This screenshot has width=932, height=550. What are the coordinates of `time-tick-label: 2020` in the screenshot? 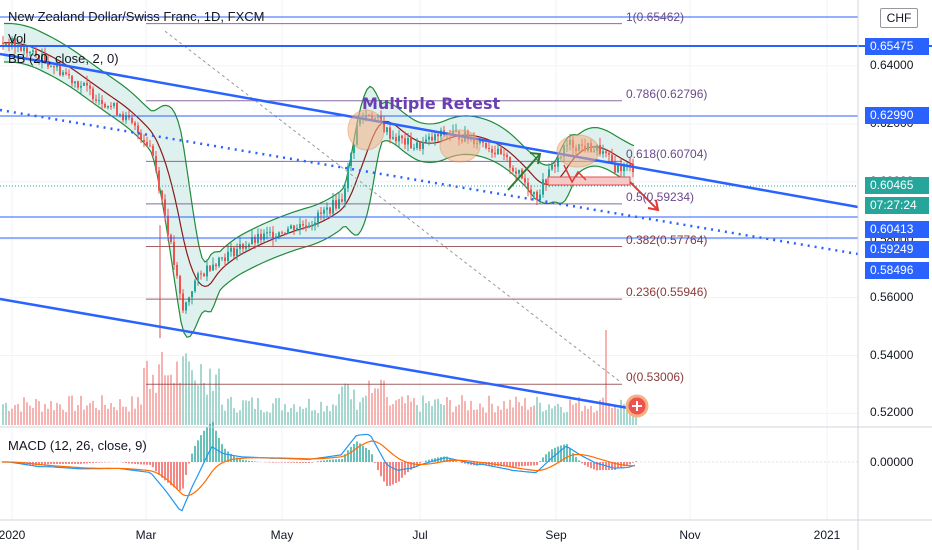 It's located at (13, 535).